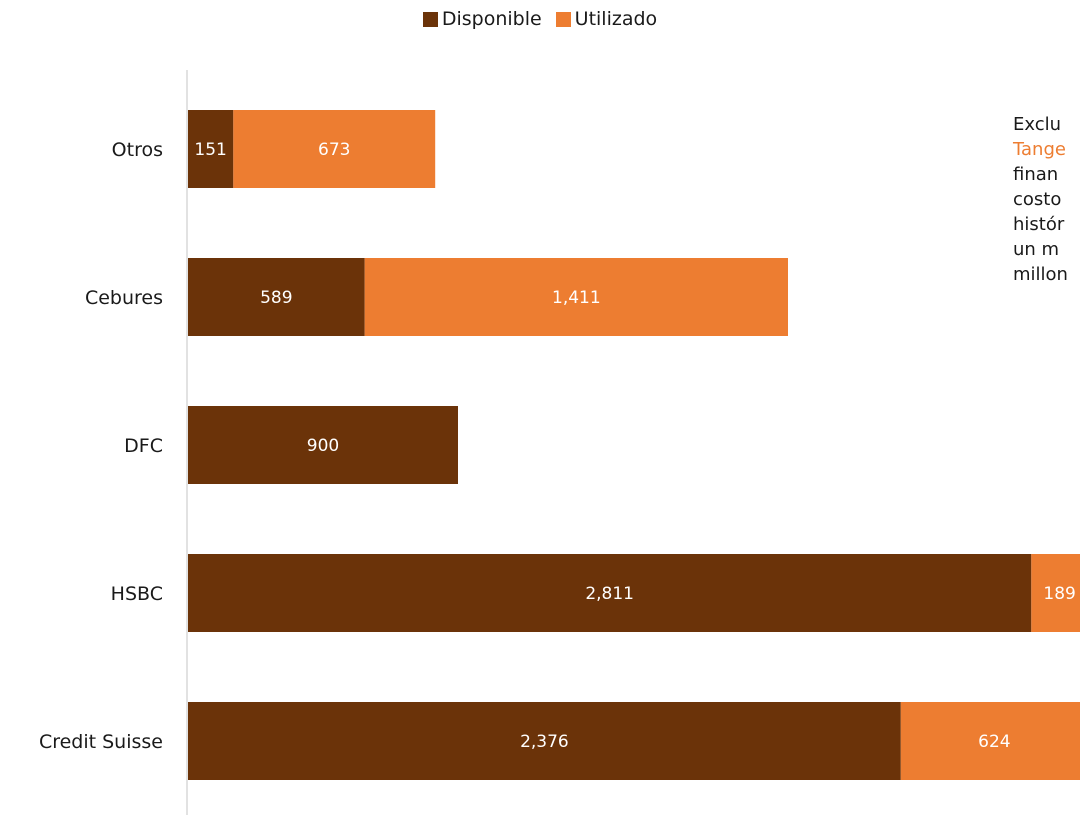 This screenshot has height=815, width=1080. Describe the element at coordinates (994, 742) in the screenshot. I see `data-label: 624` at that location.